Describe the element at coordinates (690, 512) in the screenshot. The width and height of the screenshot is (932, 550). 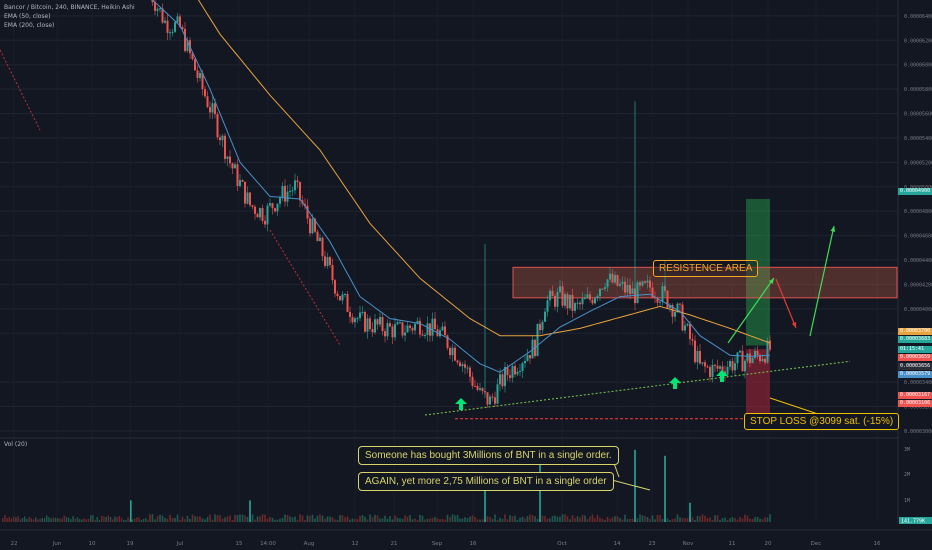
I see `volume-spike` at that location.